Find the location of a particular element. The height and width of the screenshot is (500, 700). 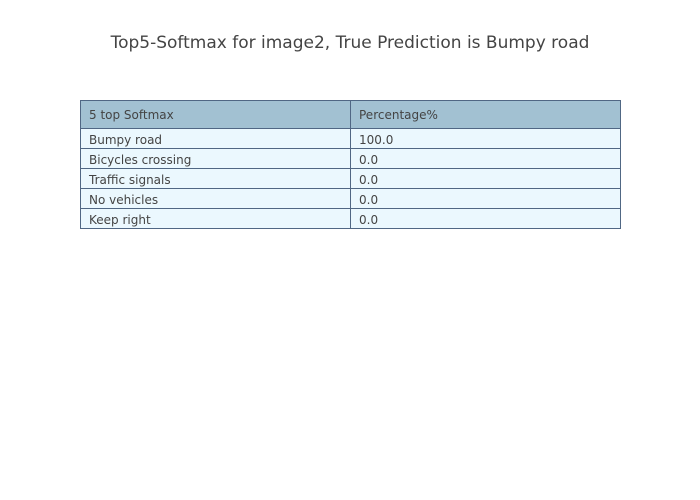

table-cell-class: Traffic signals is located at coordinates (215, 178).